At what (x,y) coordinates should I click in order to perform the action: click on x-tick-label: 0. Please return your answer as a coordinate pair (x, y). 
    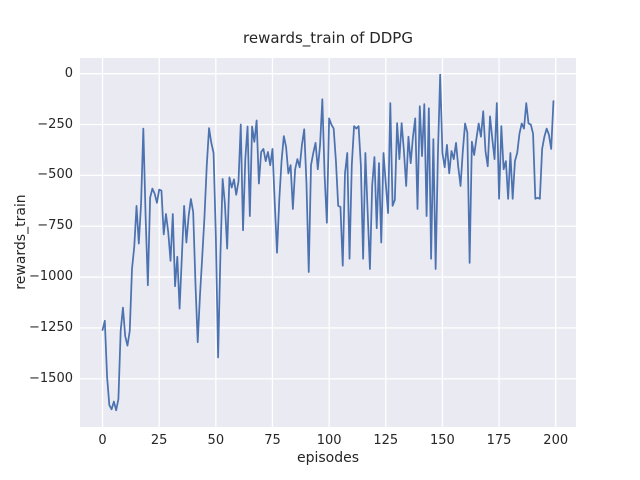
    Looking at the image, I should click on (102, 440).